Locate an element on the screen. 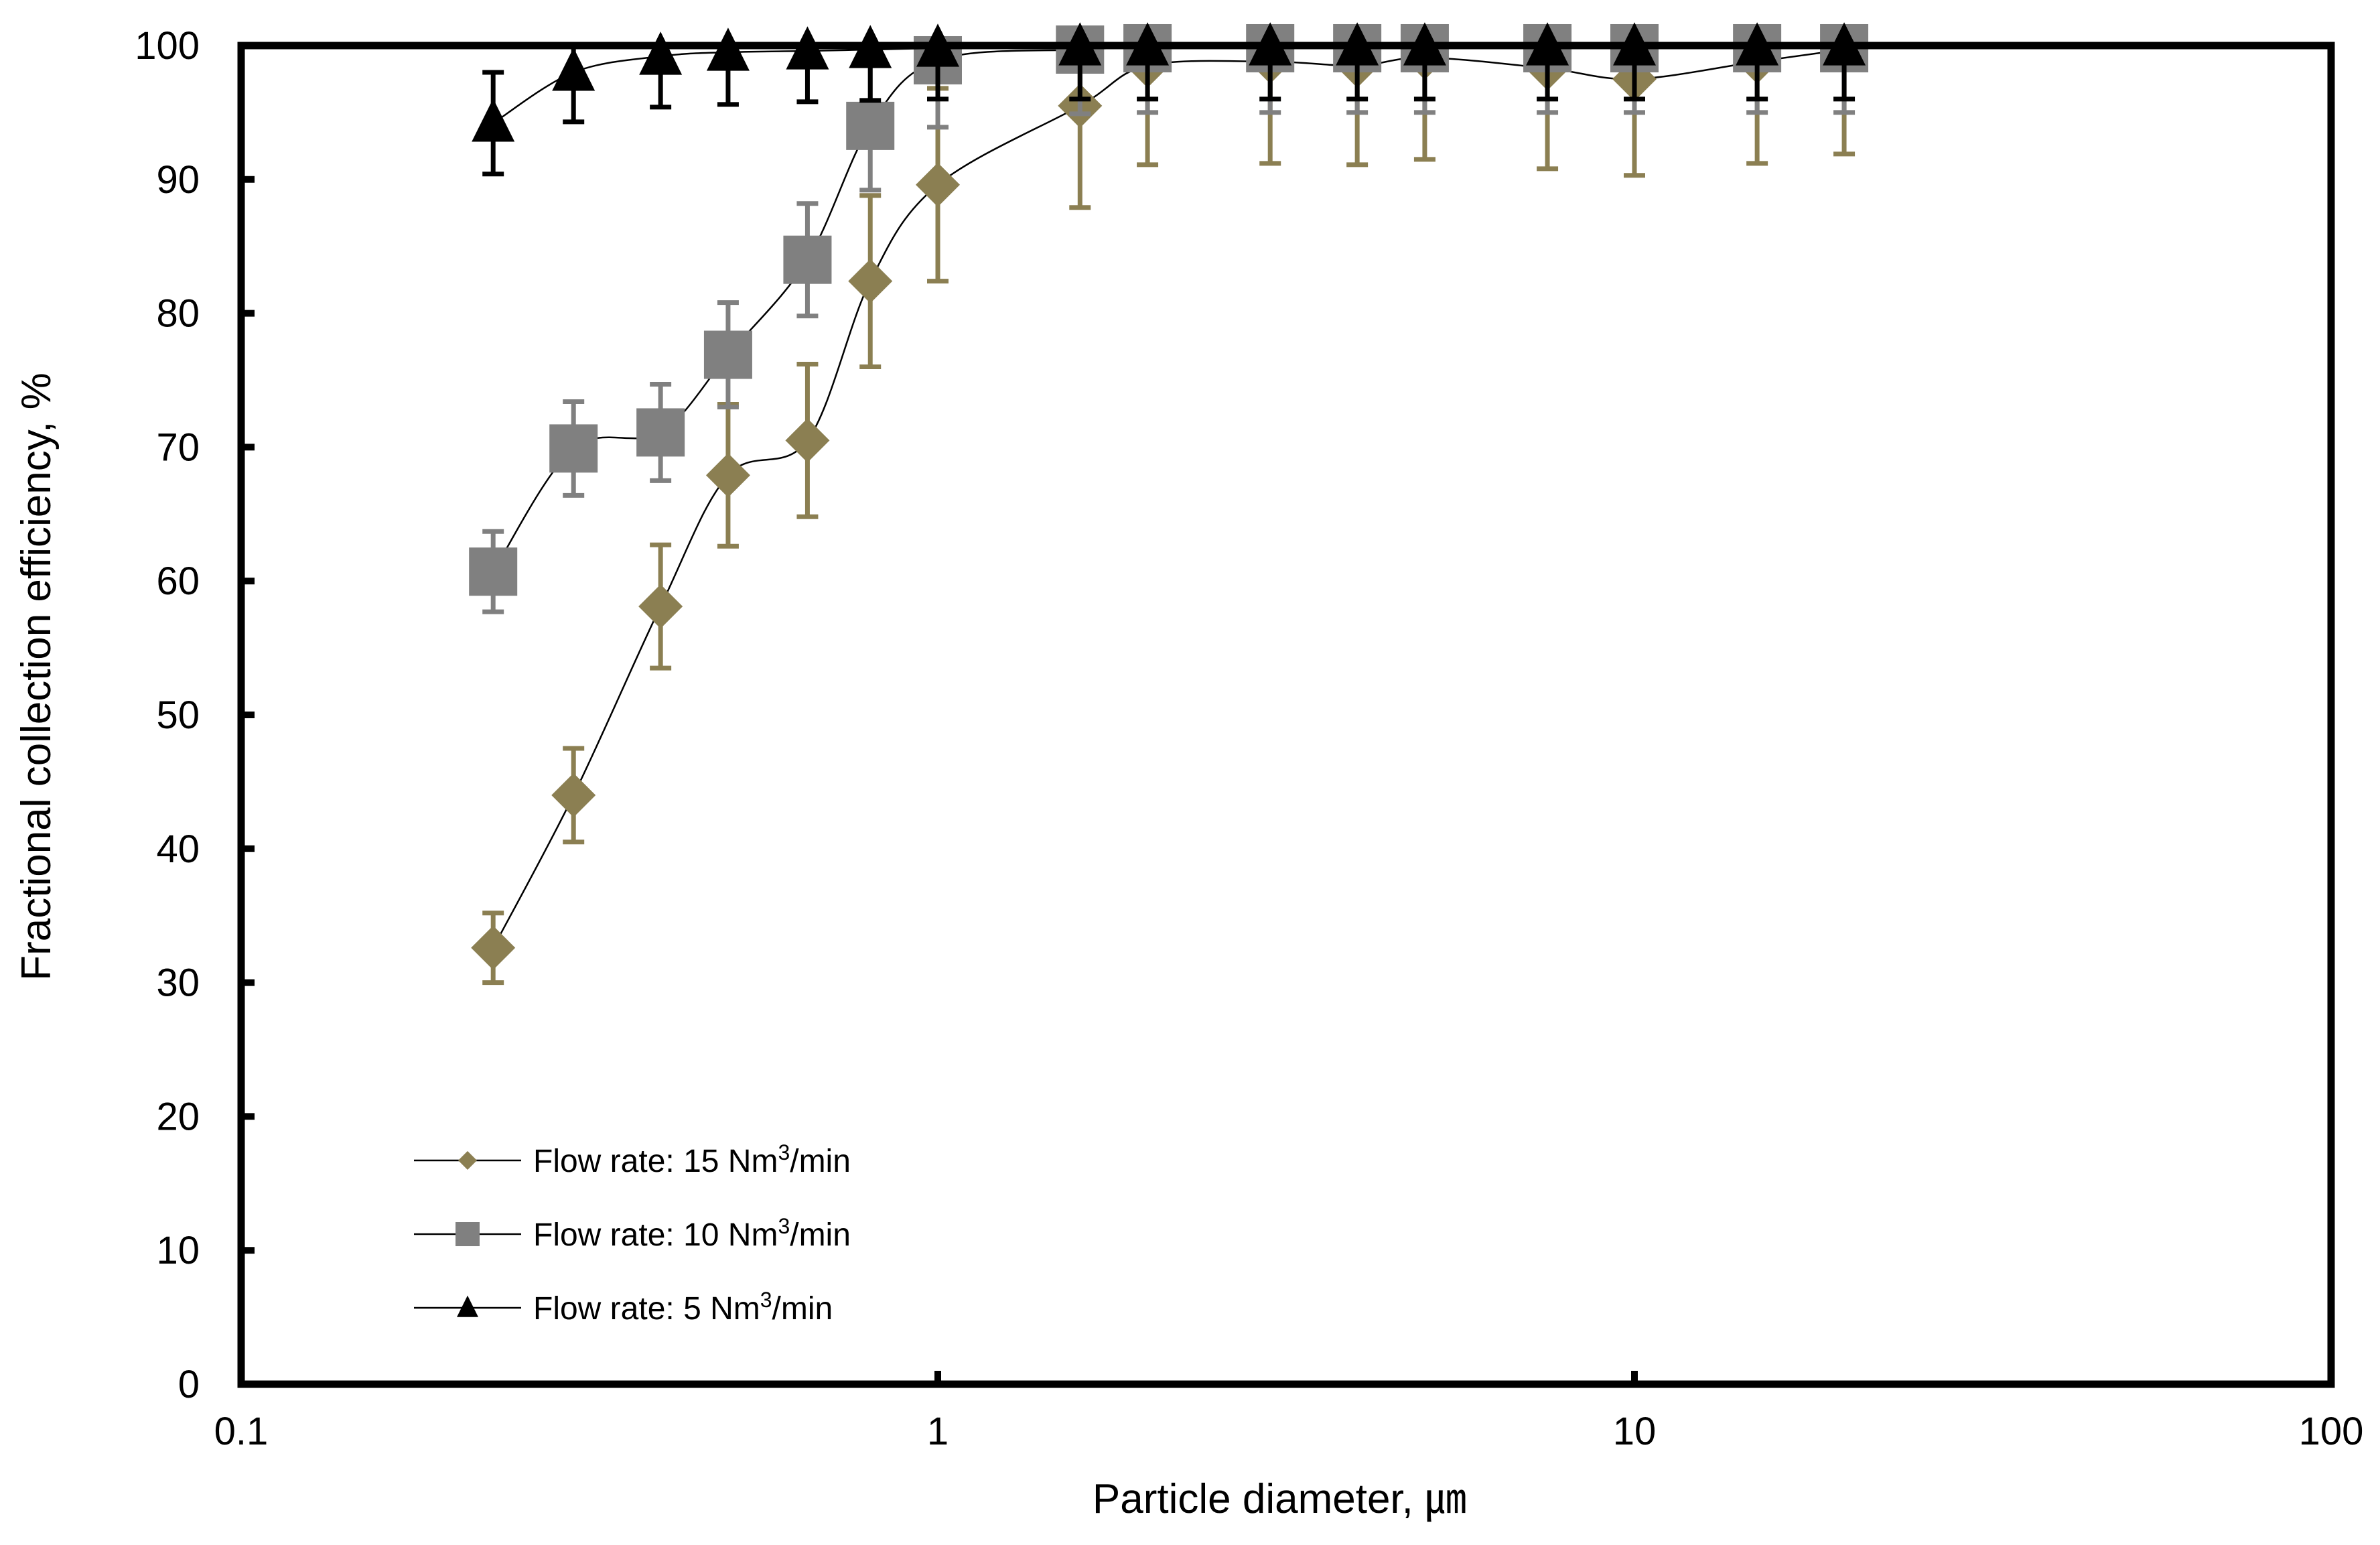  legend-label-prefix: Flow rate: 15 Nm is located at coordinates (656, 1161).